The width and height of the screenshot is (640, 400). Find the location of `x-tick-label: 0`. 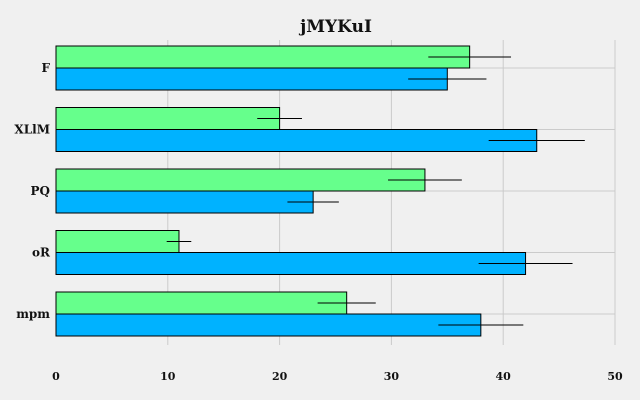

x-tick-label: 0 is located at coordinates (56, 376).